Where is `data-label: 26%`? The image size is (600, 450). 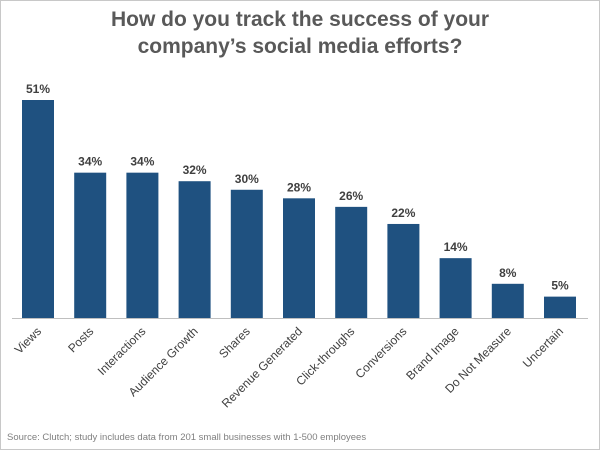 data-label: 26% is located at coordinates (351, 196).